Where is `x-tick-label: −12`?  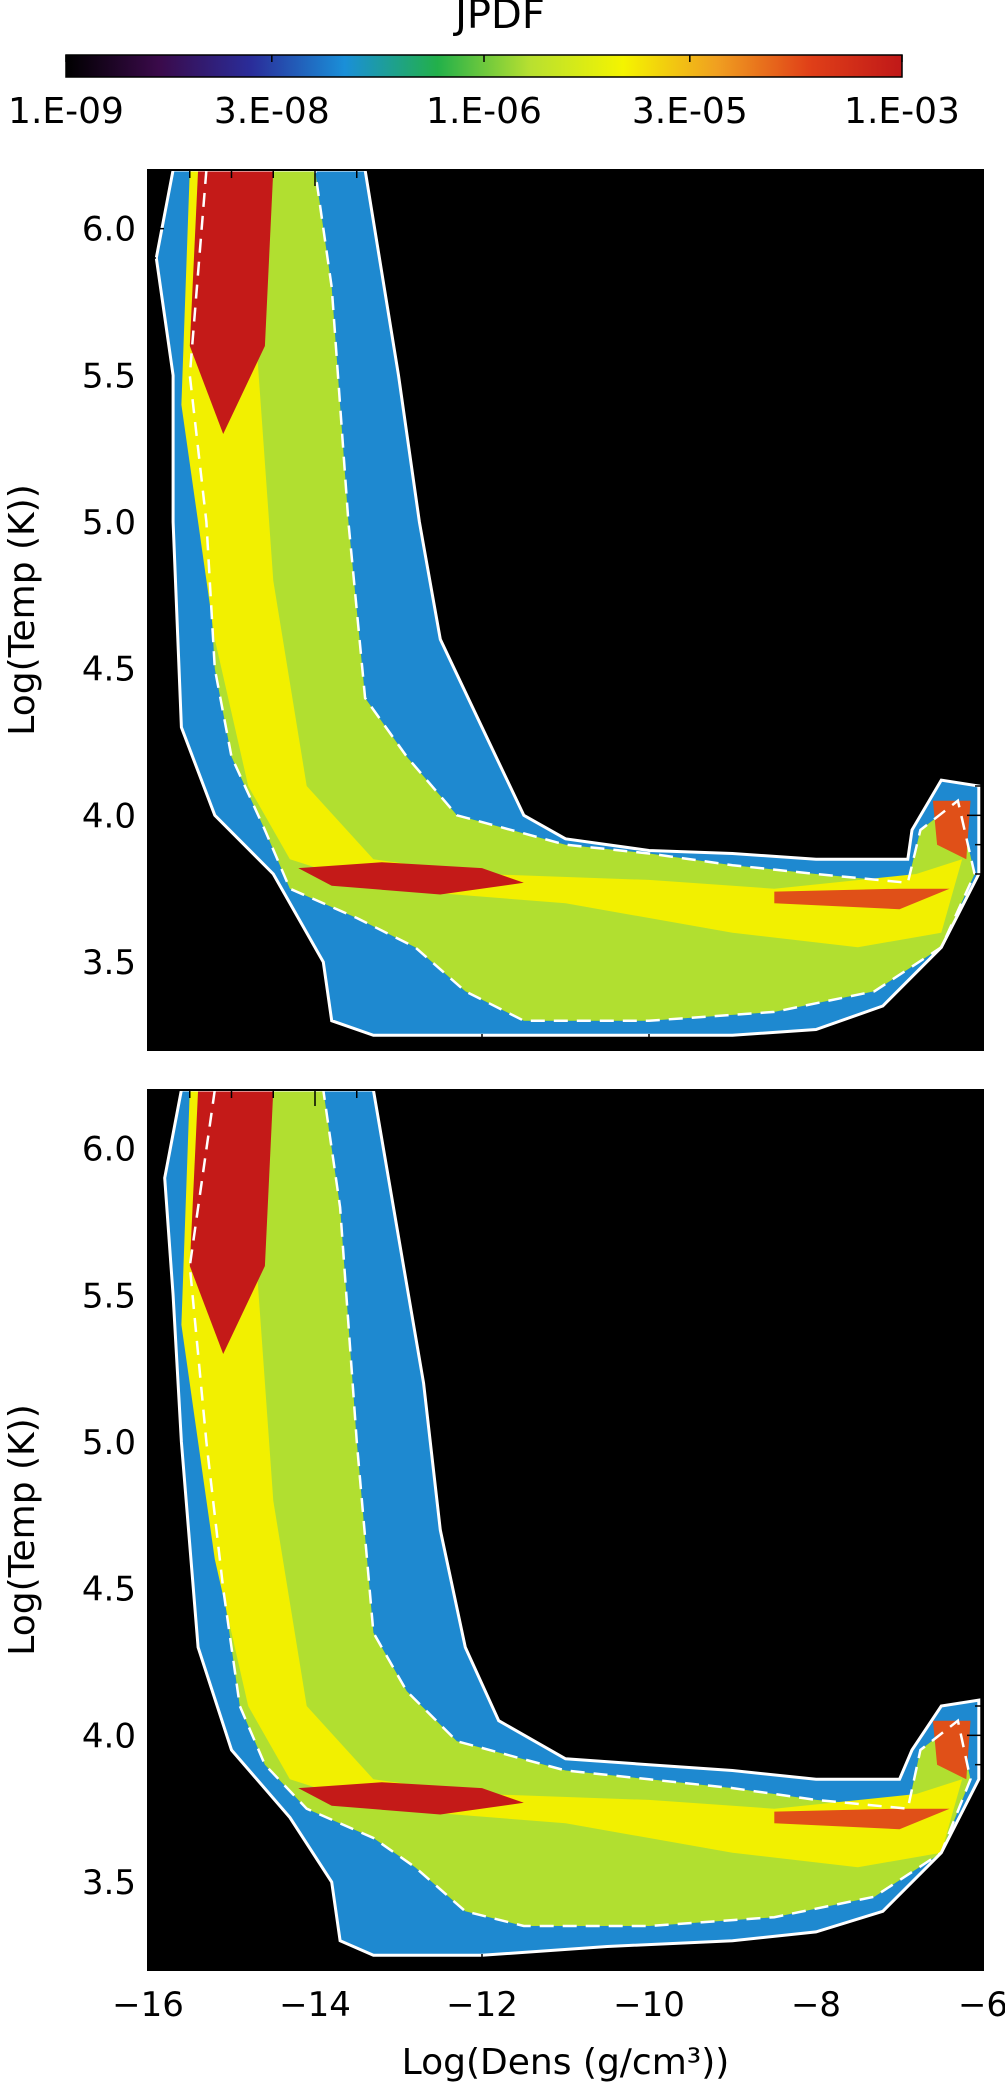
x-tick-label: −12 is located at coordinates (482, 2005).